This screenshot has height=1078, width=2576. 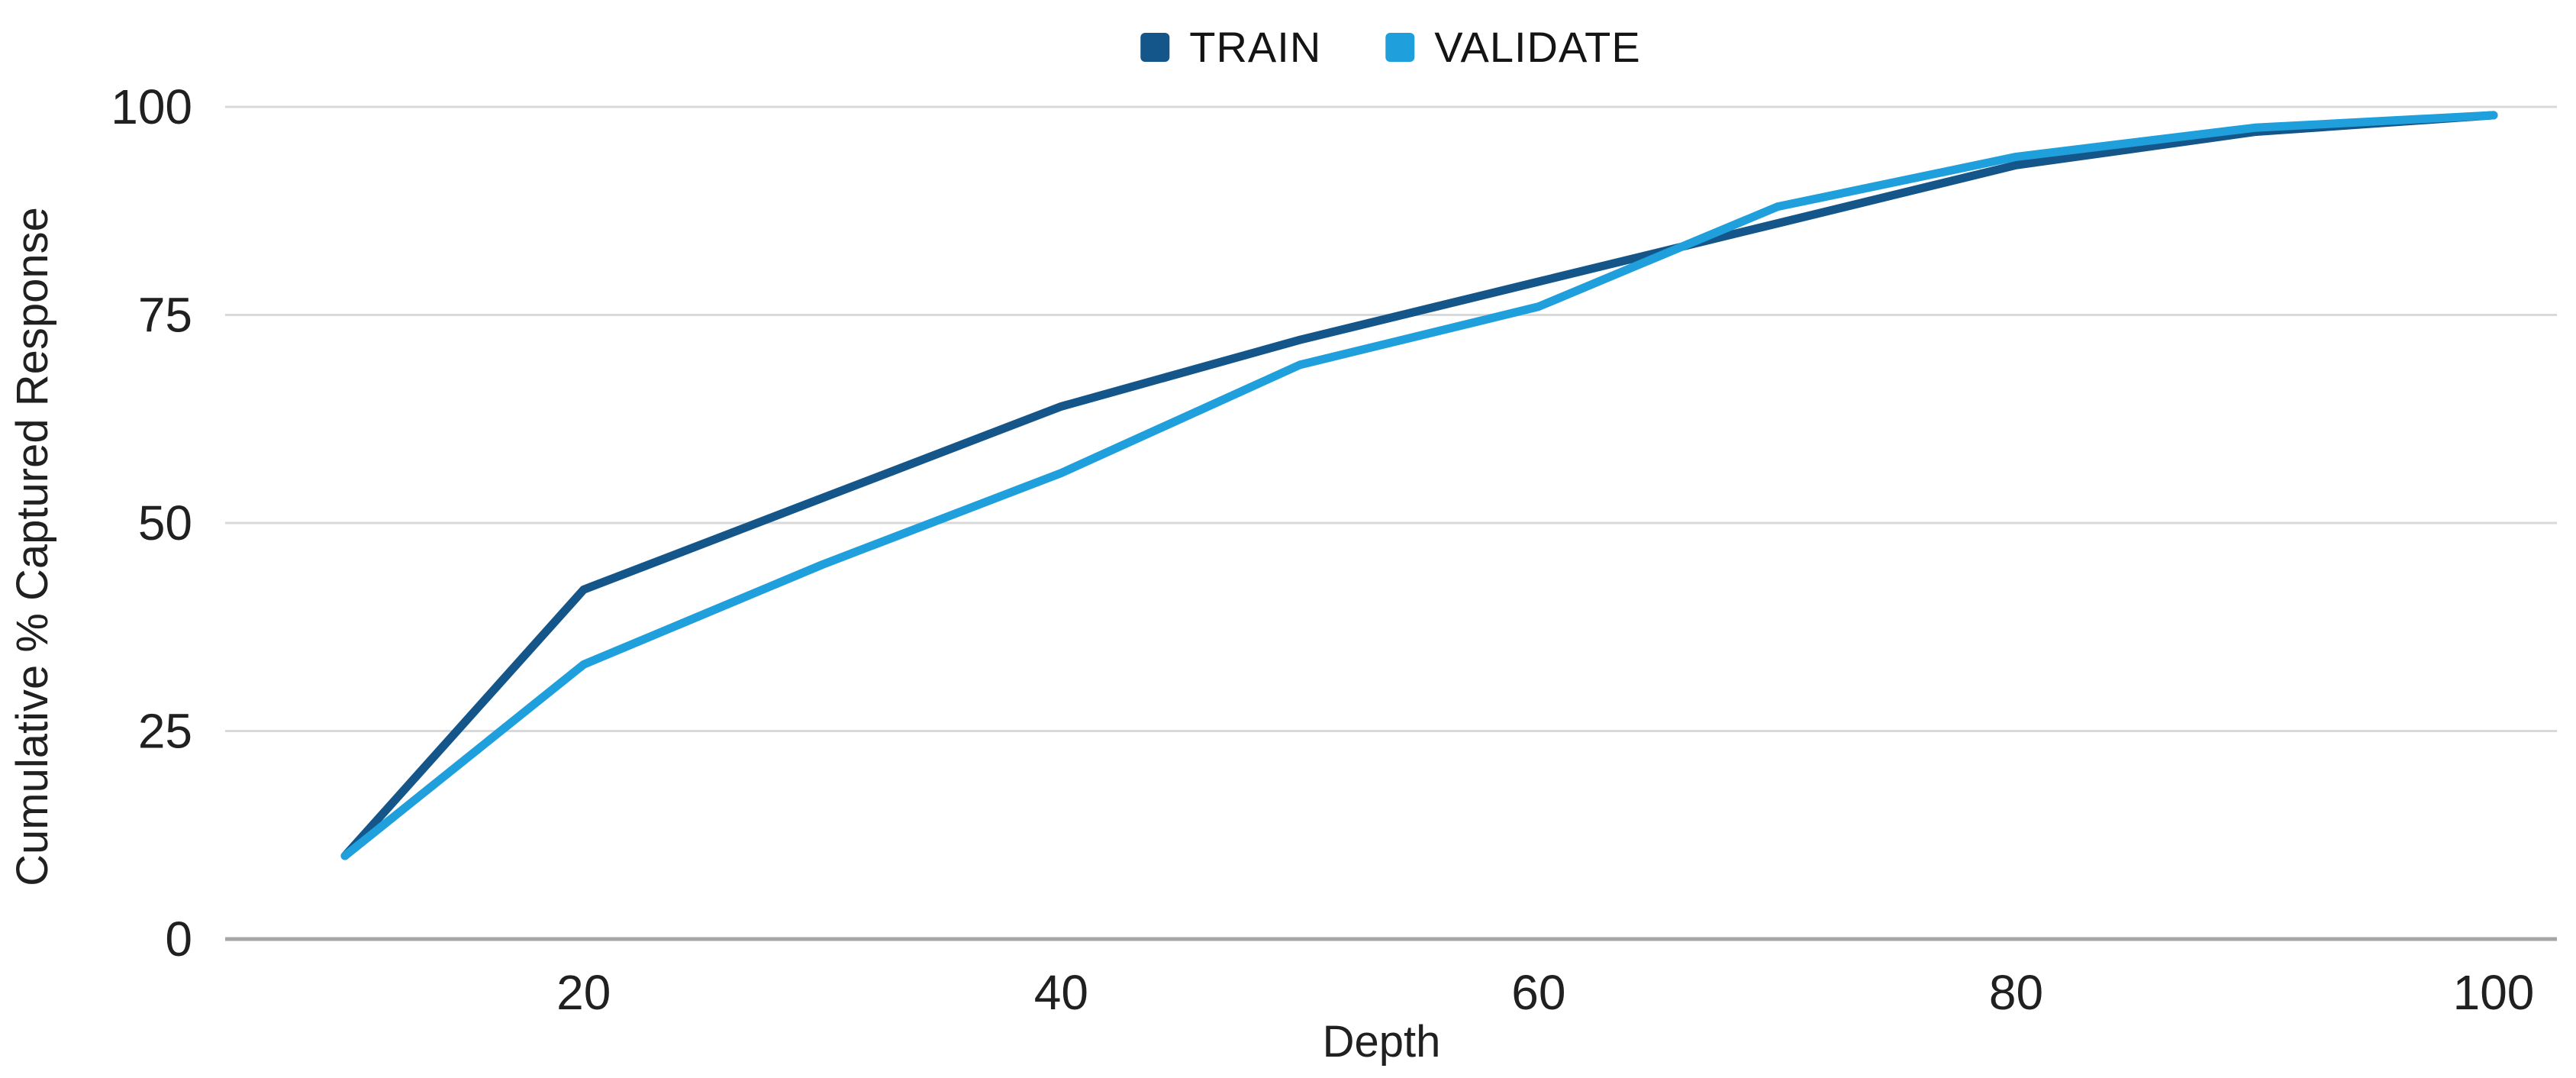 What do you see at coordinates (32, 546) in the screenshot?
I see `y-axis-title: Cumulative % Captured Response` at bounding box center [32, 546].